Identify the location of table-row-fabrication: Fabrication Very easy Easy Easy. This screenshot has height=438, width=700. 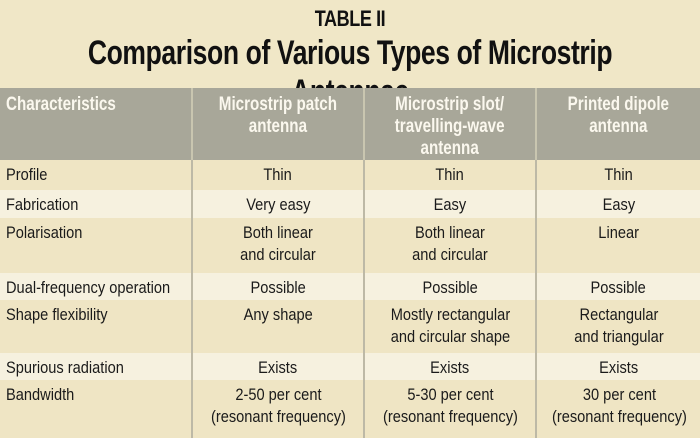
(350, 204).